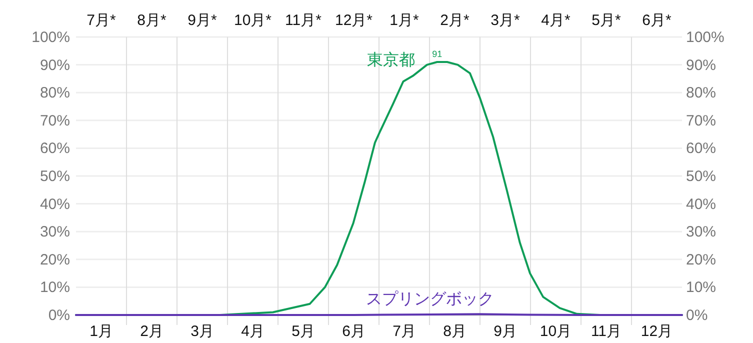 Image resolution: width=753 pixels, height=343 pixels. I want to click on text: 2月*, so click(455, 20).